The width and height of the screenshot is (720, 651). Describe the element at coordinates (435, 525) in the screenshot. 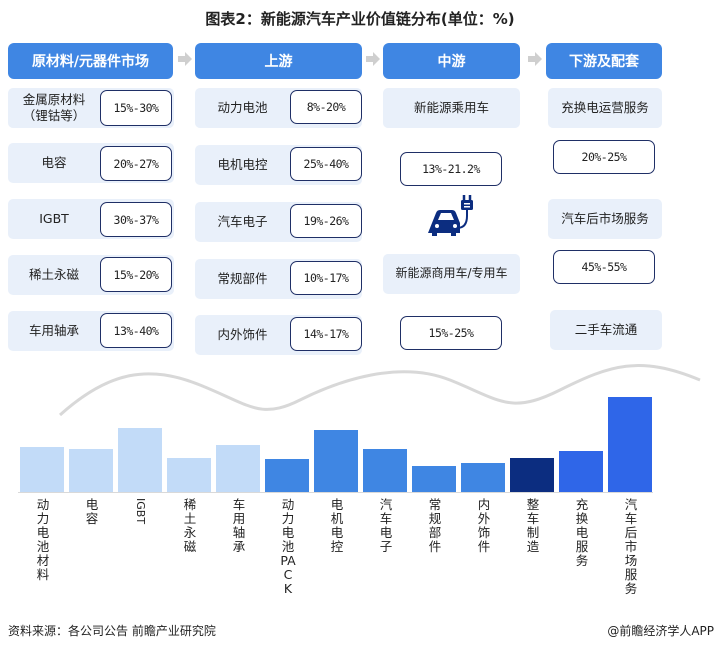

I see `x-tick-label: 常规部件` at that location.